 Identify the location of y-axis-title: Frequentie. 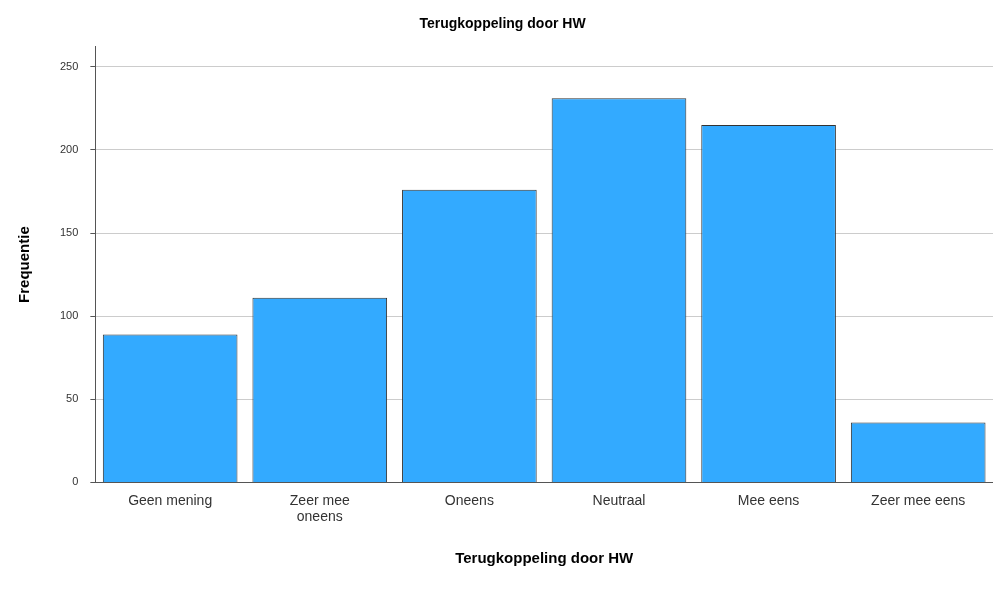
(24, 264).